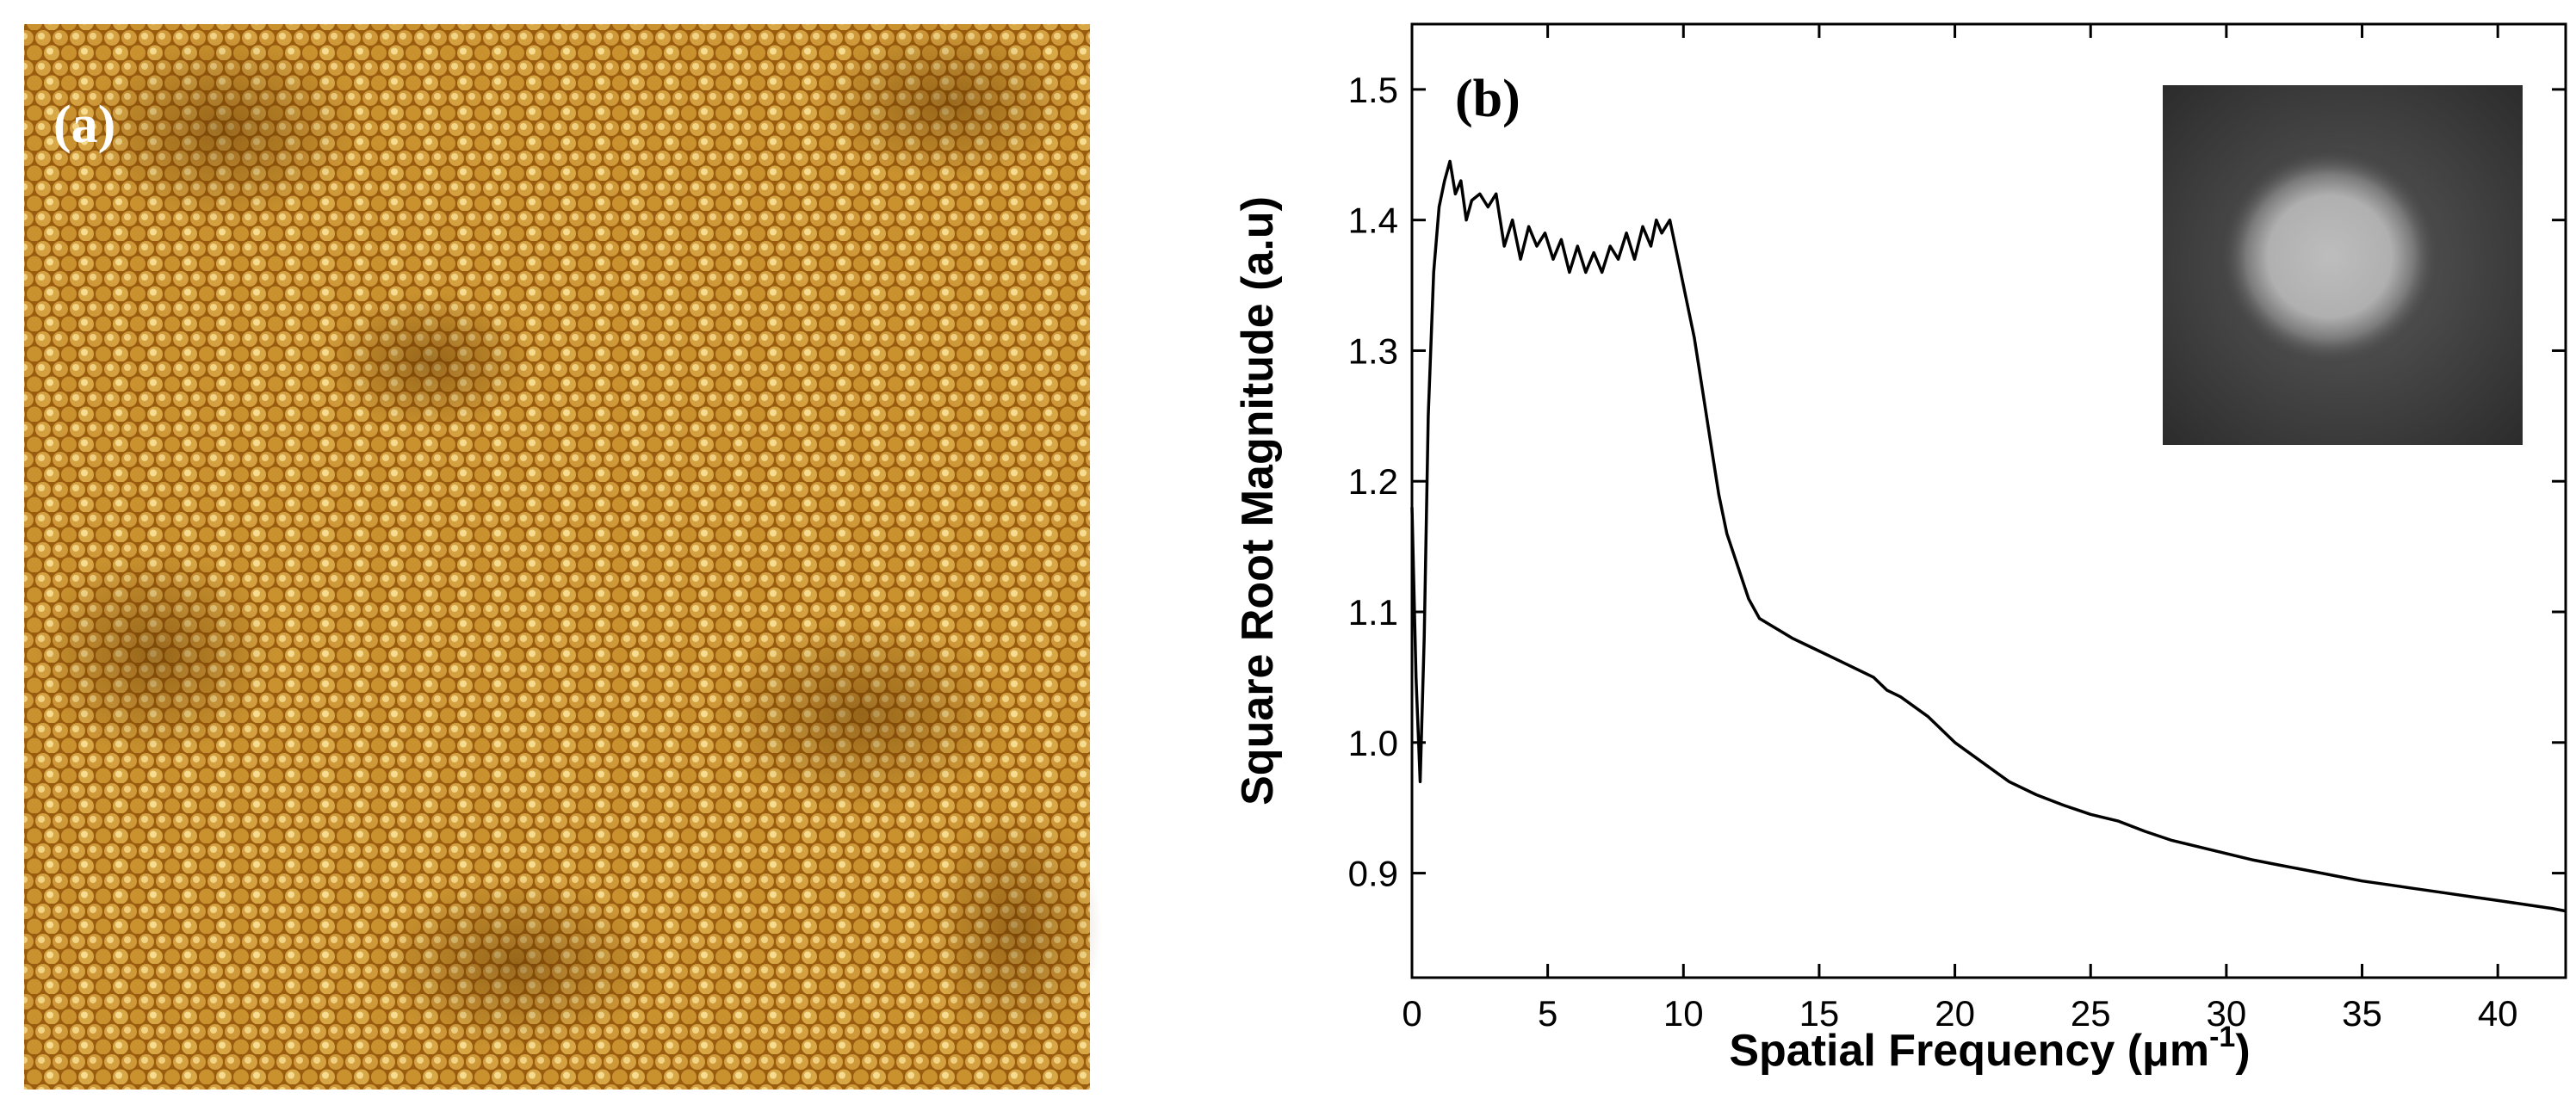 This screenshot has width=2576, height=1105. What do you see at coordinates (1819, 1013) in the screenshot?
I see `x-tick-label: 15` at bounding box center [1819, 1013].